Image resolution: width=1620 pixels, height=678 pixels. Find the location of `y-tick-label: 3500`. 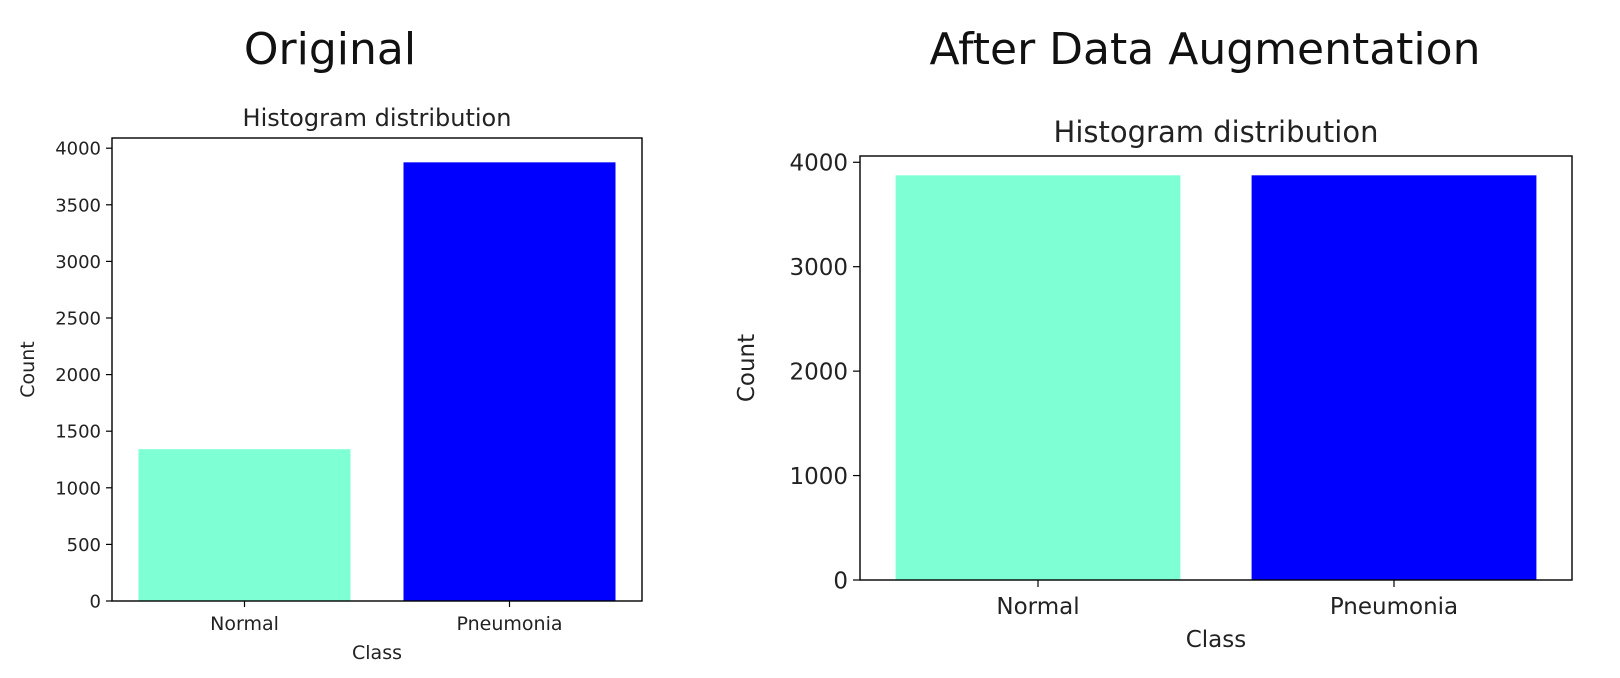

y-tick-label: 3500 is located at coordinates (78, 205).